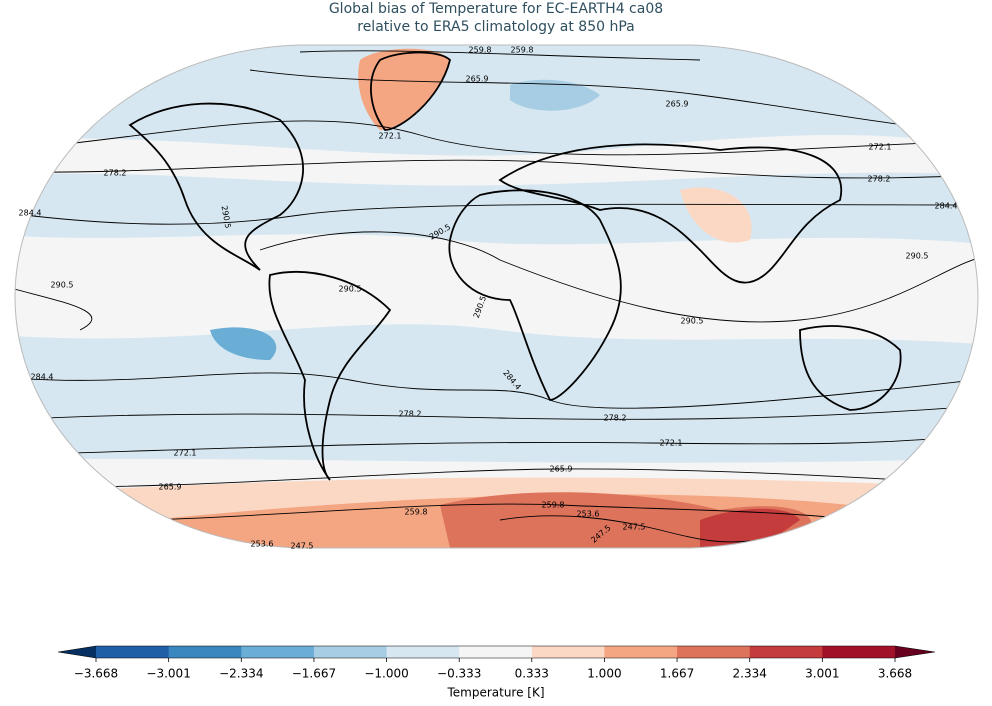 This screenshot has width=992, height=706. What do you see at coordinates (168, 674) in the screenshot?
I see `colorbar-tick-label: −3.001` at bounding box center [168, 674].